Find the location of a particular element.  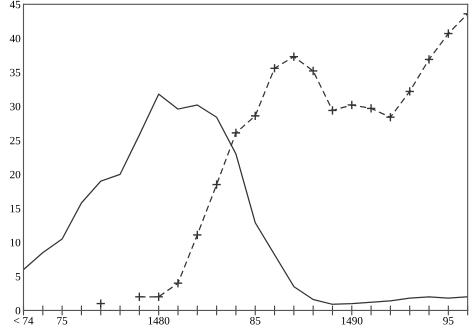

x-tick-label: 95 is located at coordinates (448, 320).